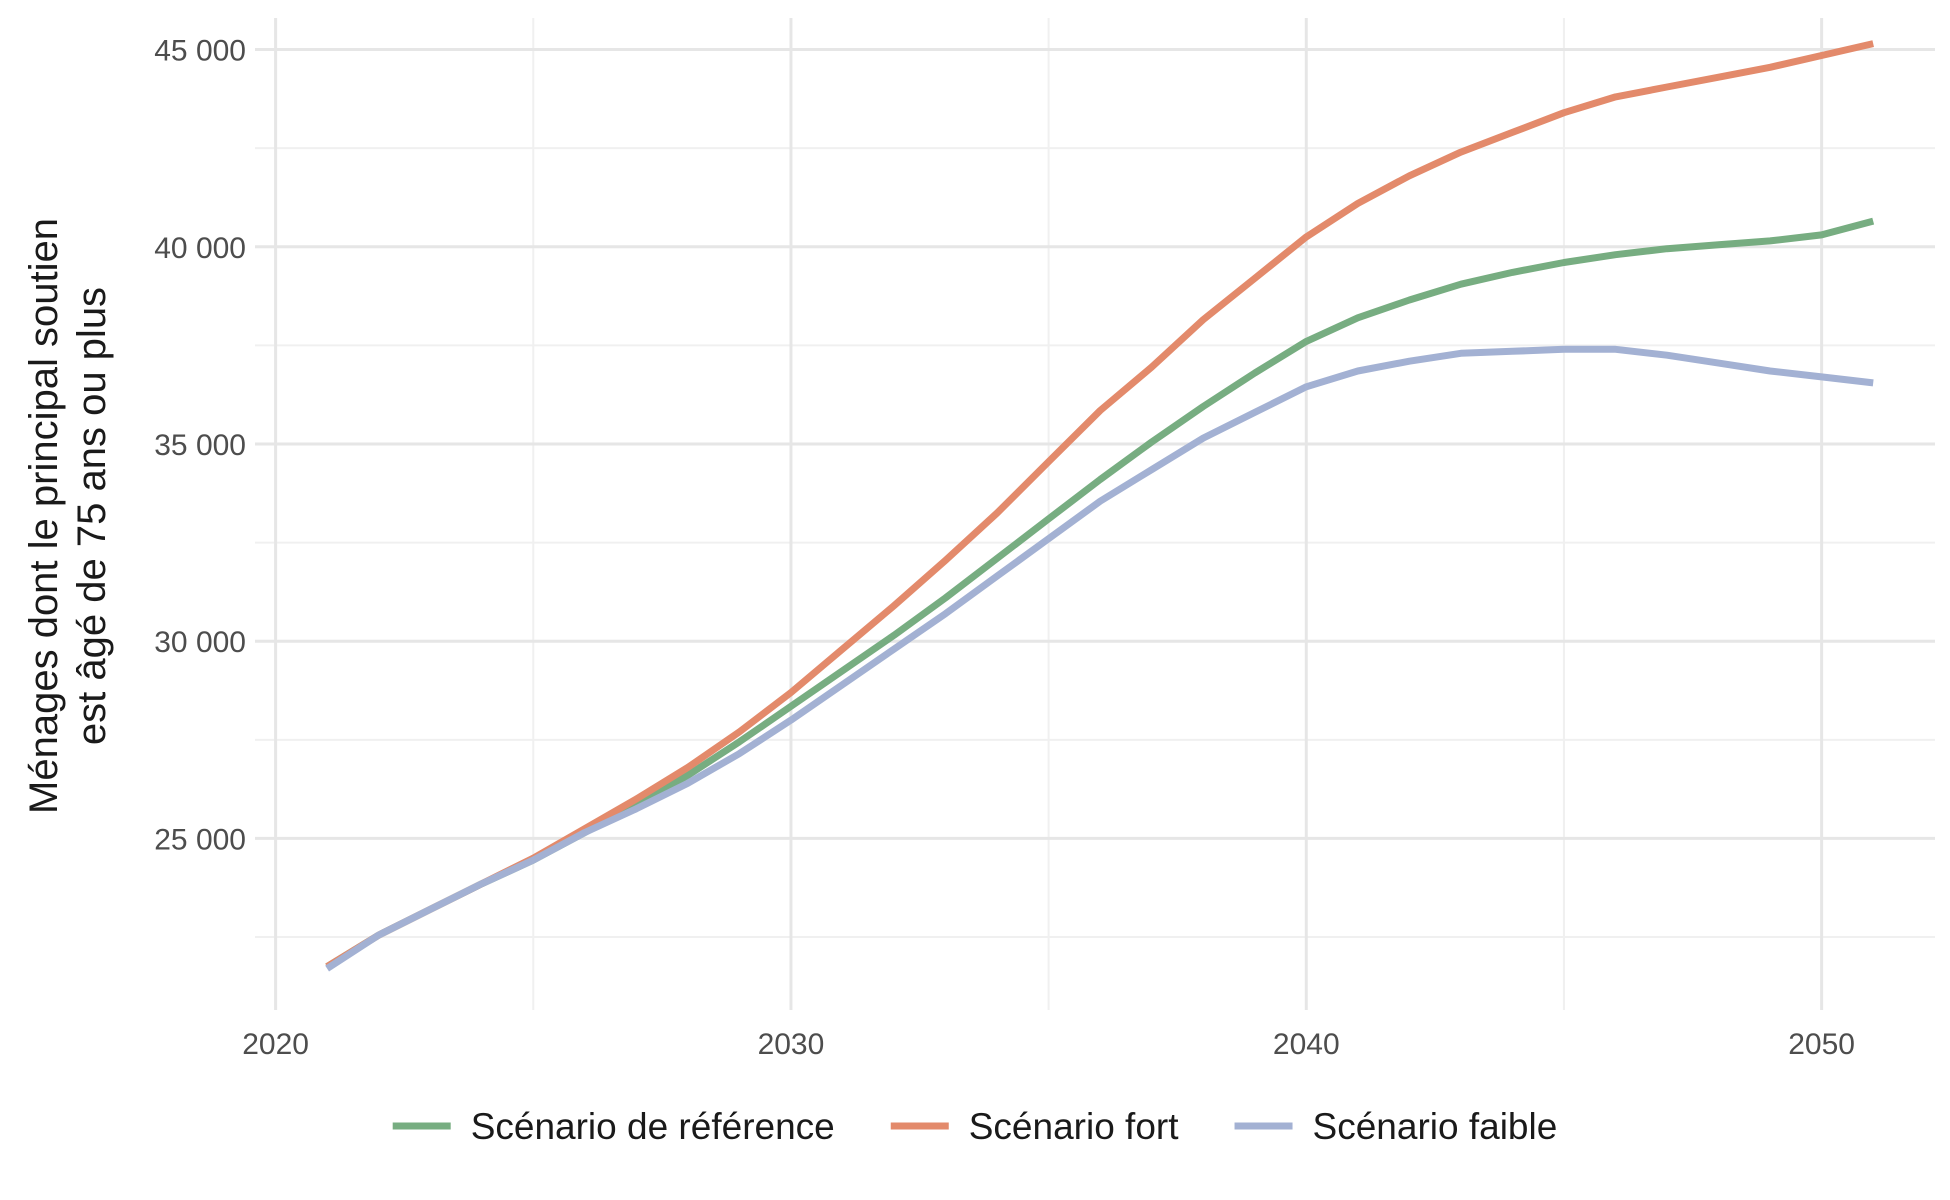 Image resolution: width=1950 pixels, height=1200 pixels. What do you see at coordinates (200, 51) in the screenshot?
I see `y-tick-label-4: 45 000` at bounding box center [200, 51].